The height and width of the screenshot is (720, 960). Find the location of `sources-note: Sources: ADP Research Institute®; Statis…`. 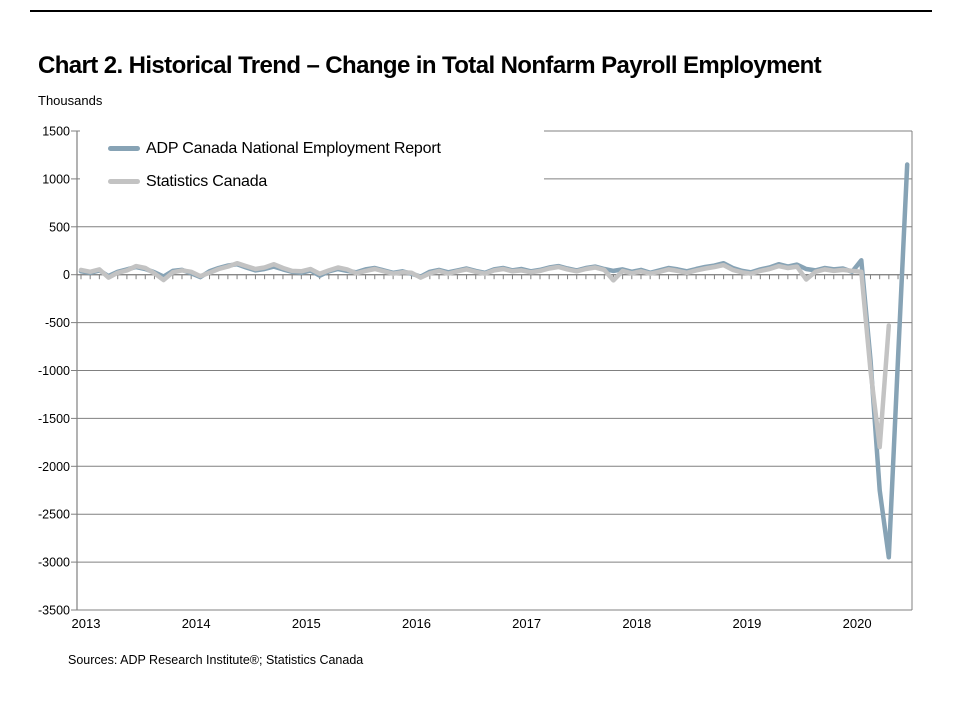

sources-note: Sources: ADP Research Institute®; Statis… is located at coordinates (216, 660).